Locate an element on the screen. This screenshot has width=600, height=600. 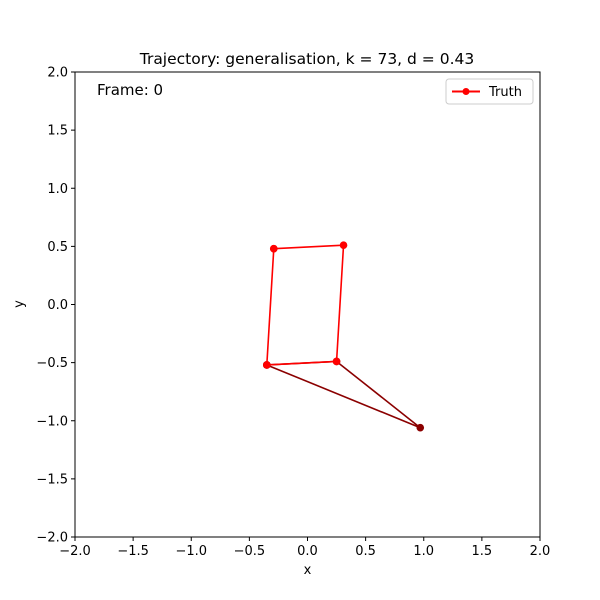
y-tick-label: 1.0 is located at coordinates (57, 189).